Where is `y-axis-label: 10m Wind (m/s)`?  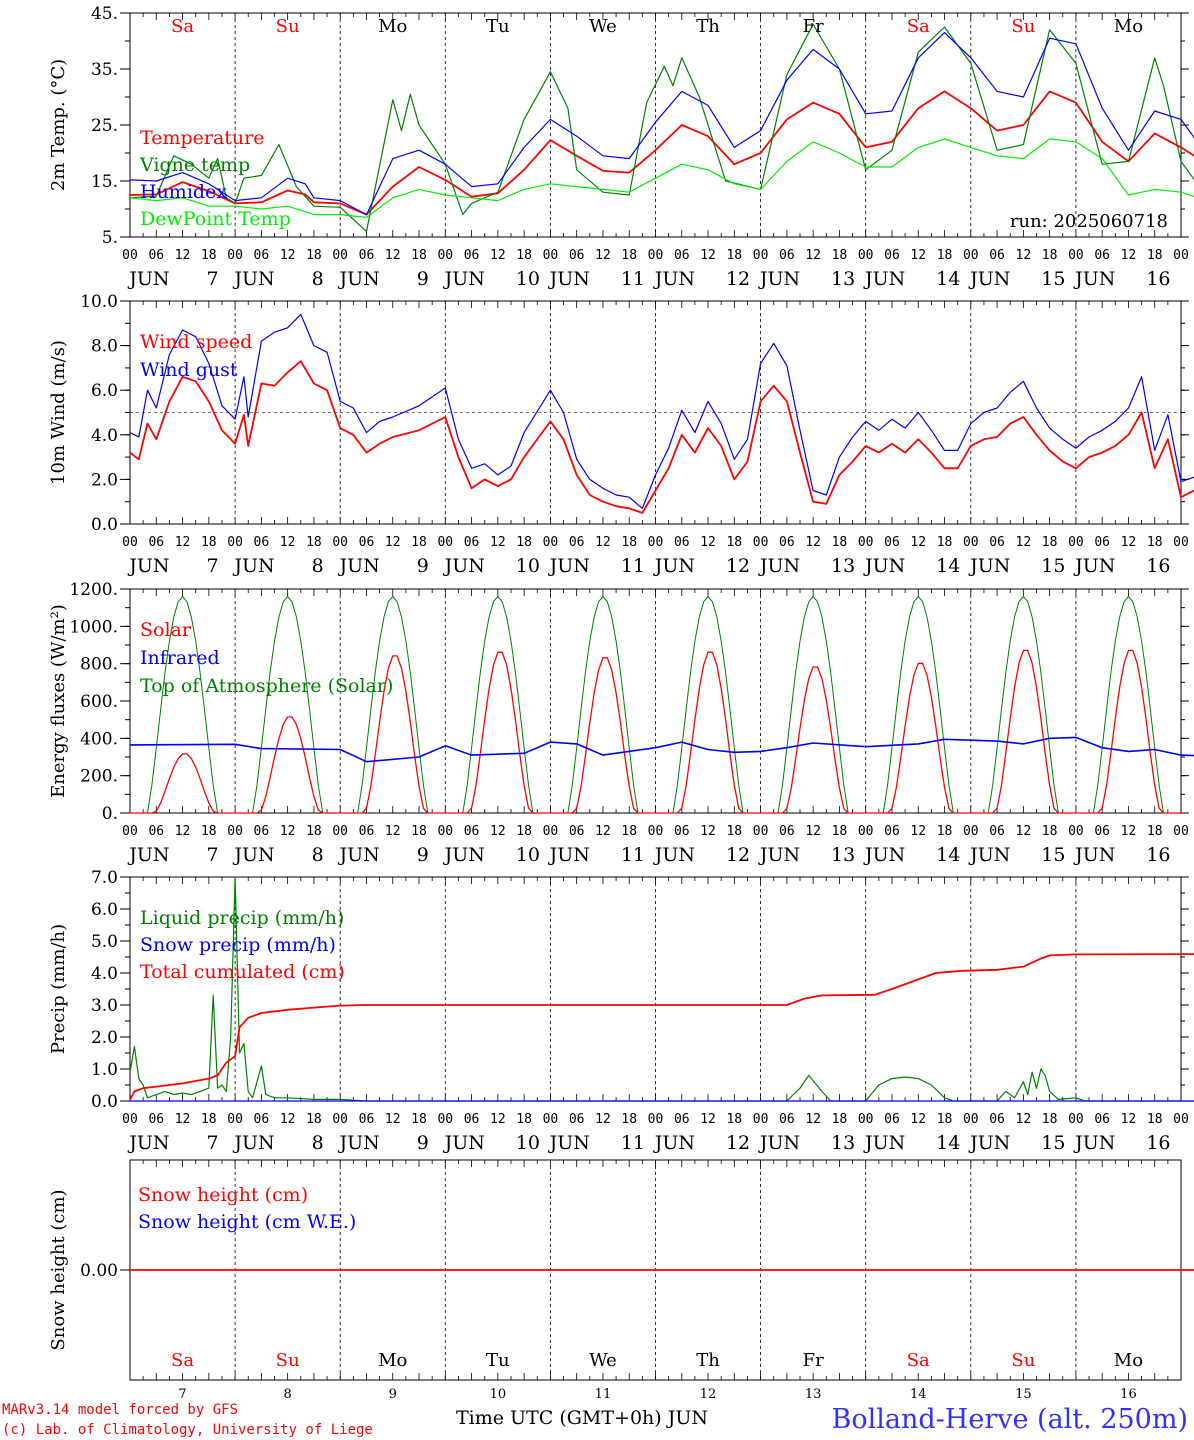
y-axis-label: 10m Wind (m/s) is located at coordinates (58, 412).